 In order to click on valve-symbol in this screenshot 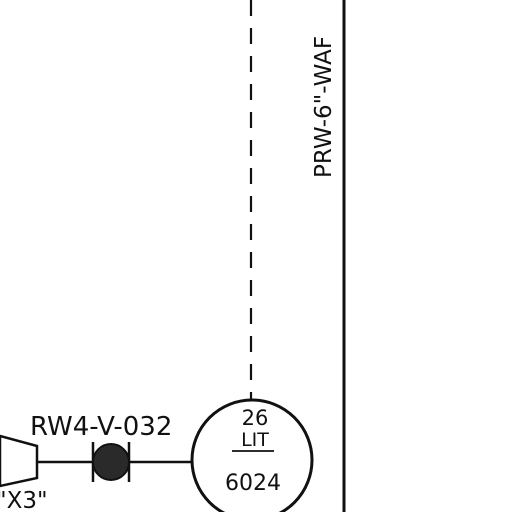, I will do `click(111, 462)`.